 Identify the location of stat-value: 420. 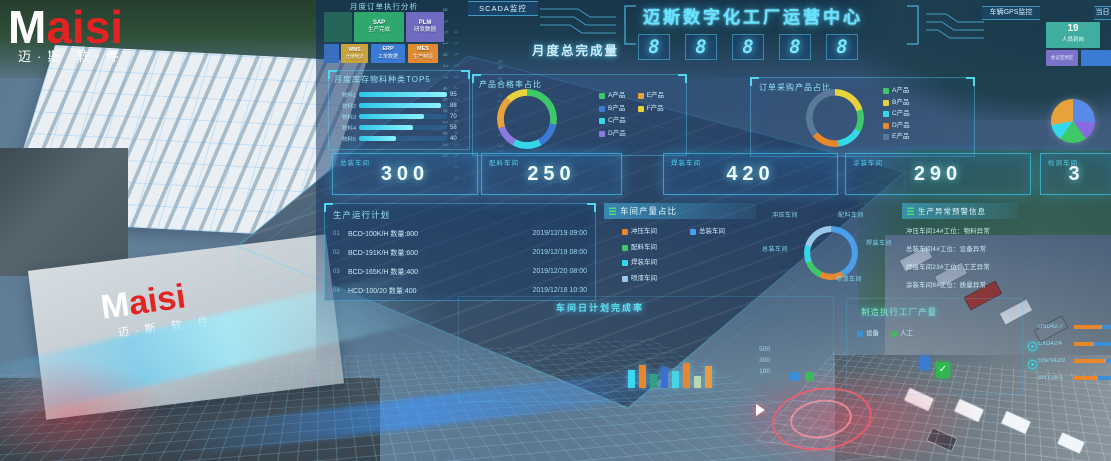
(750, 174).